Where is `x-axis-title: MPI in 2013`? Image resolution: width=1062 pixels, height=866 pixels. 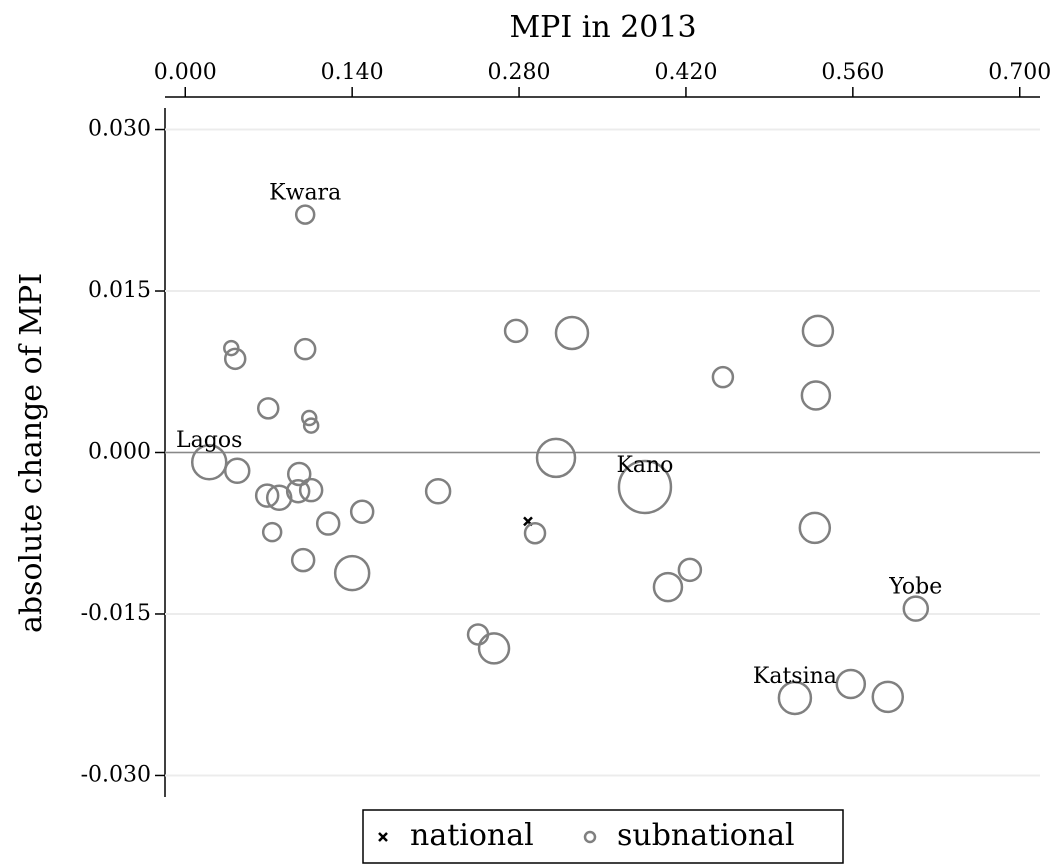 x-axis-title: MPI in 2013 is located at coordinates (602, 27).